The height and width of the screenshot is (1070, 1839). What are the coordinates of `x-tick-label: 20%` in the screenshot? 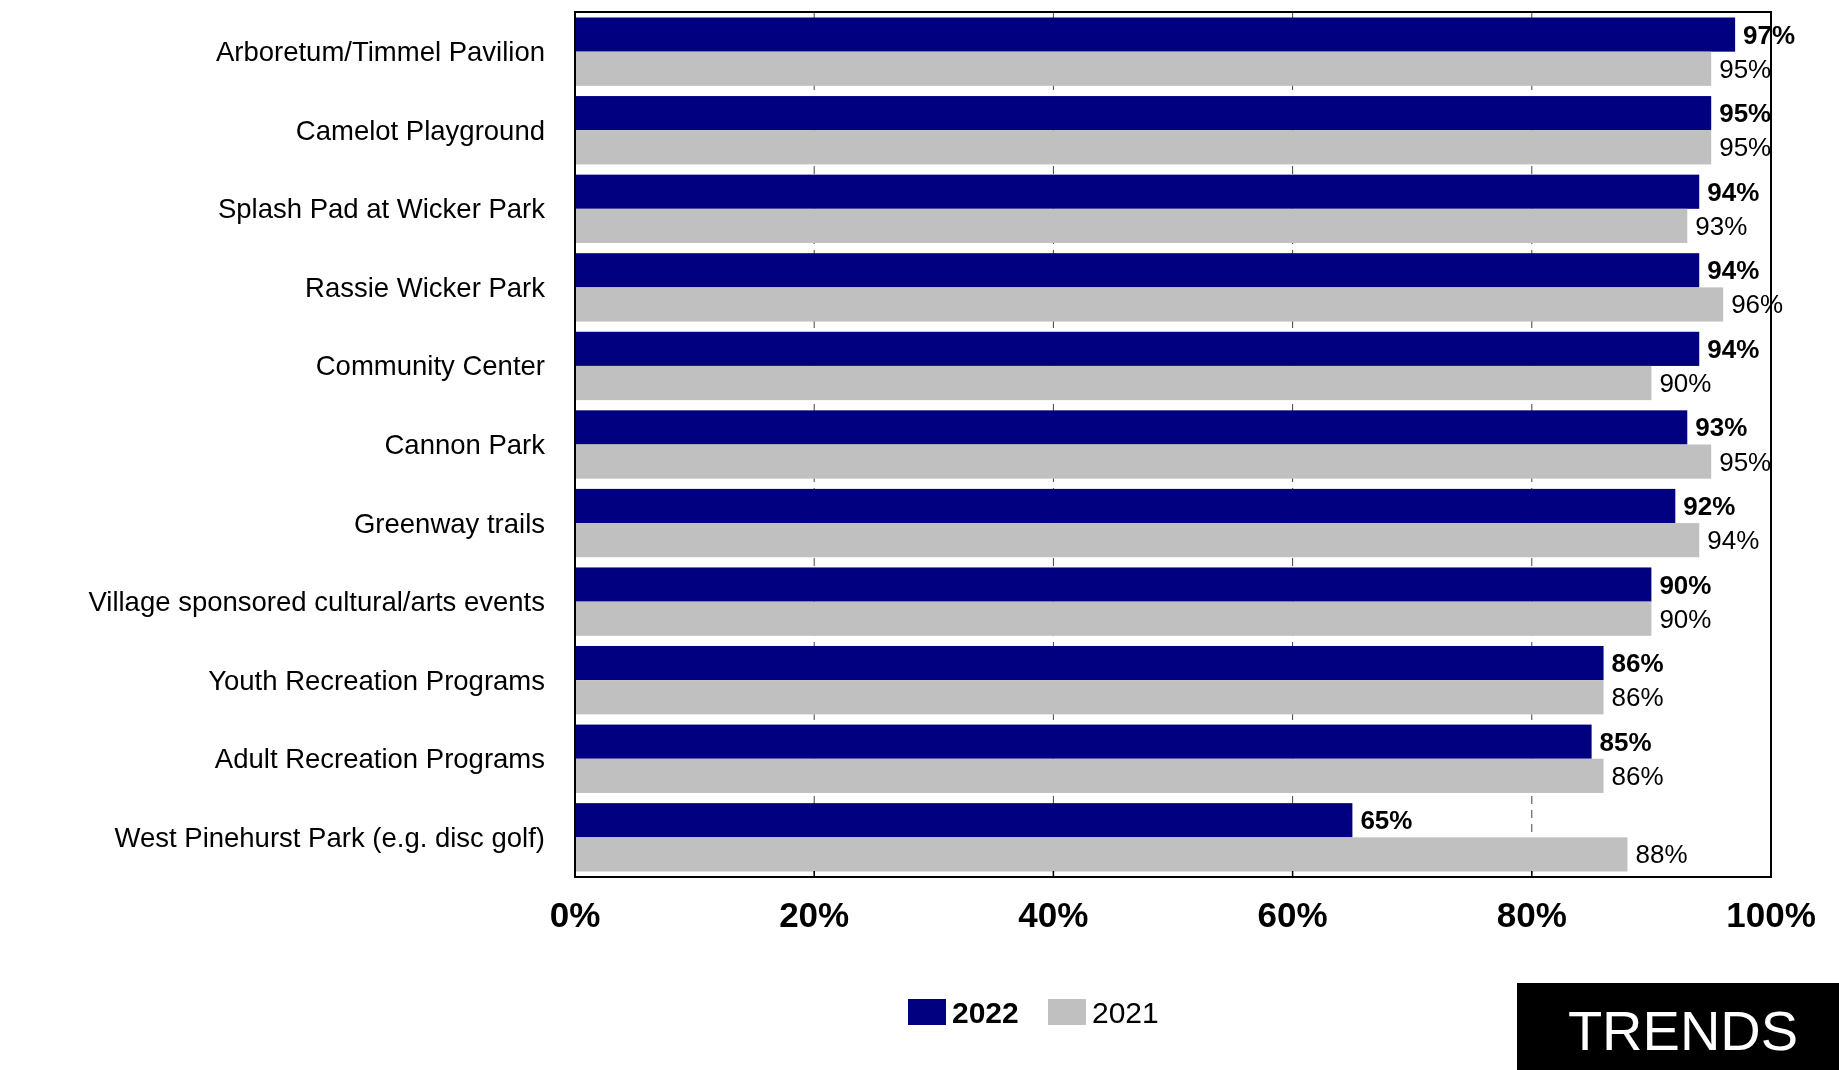 It's located at (814, 914).